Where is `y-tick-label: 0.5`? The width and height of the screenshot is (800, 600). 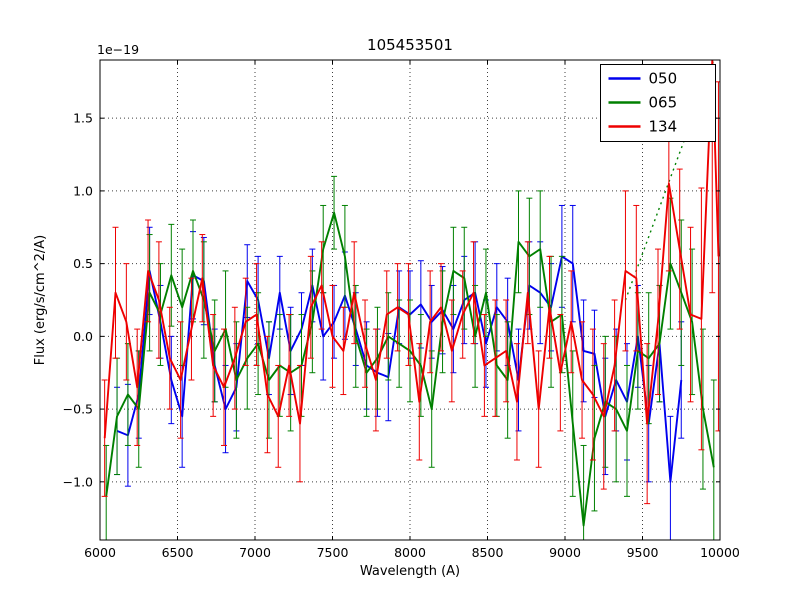
y-tick-label: 0.5 is located at coordinates (83, 263).